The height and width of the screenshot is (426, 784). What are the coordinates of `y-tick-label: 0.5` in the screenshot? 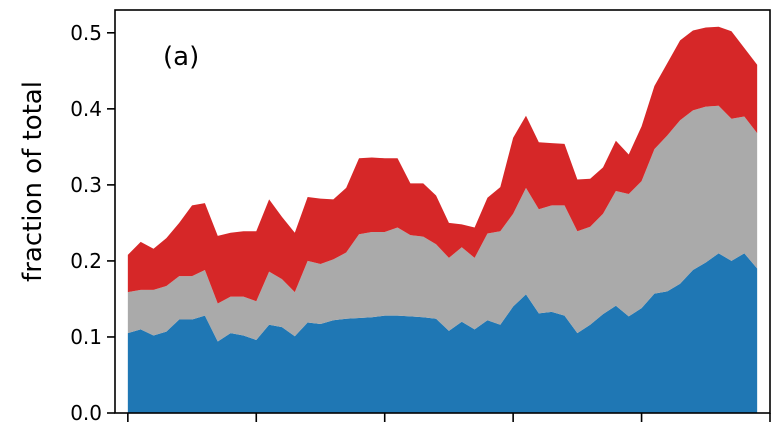 It's located at (86, 33).